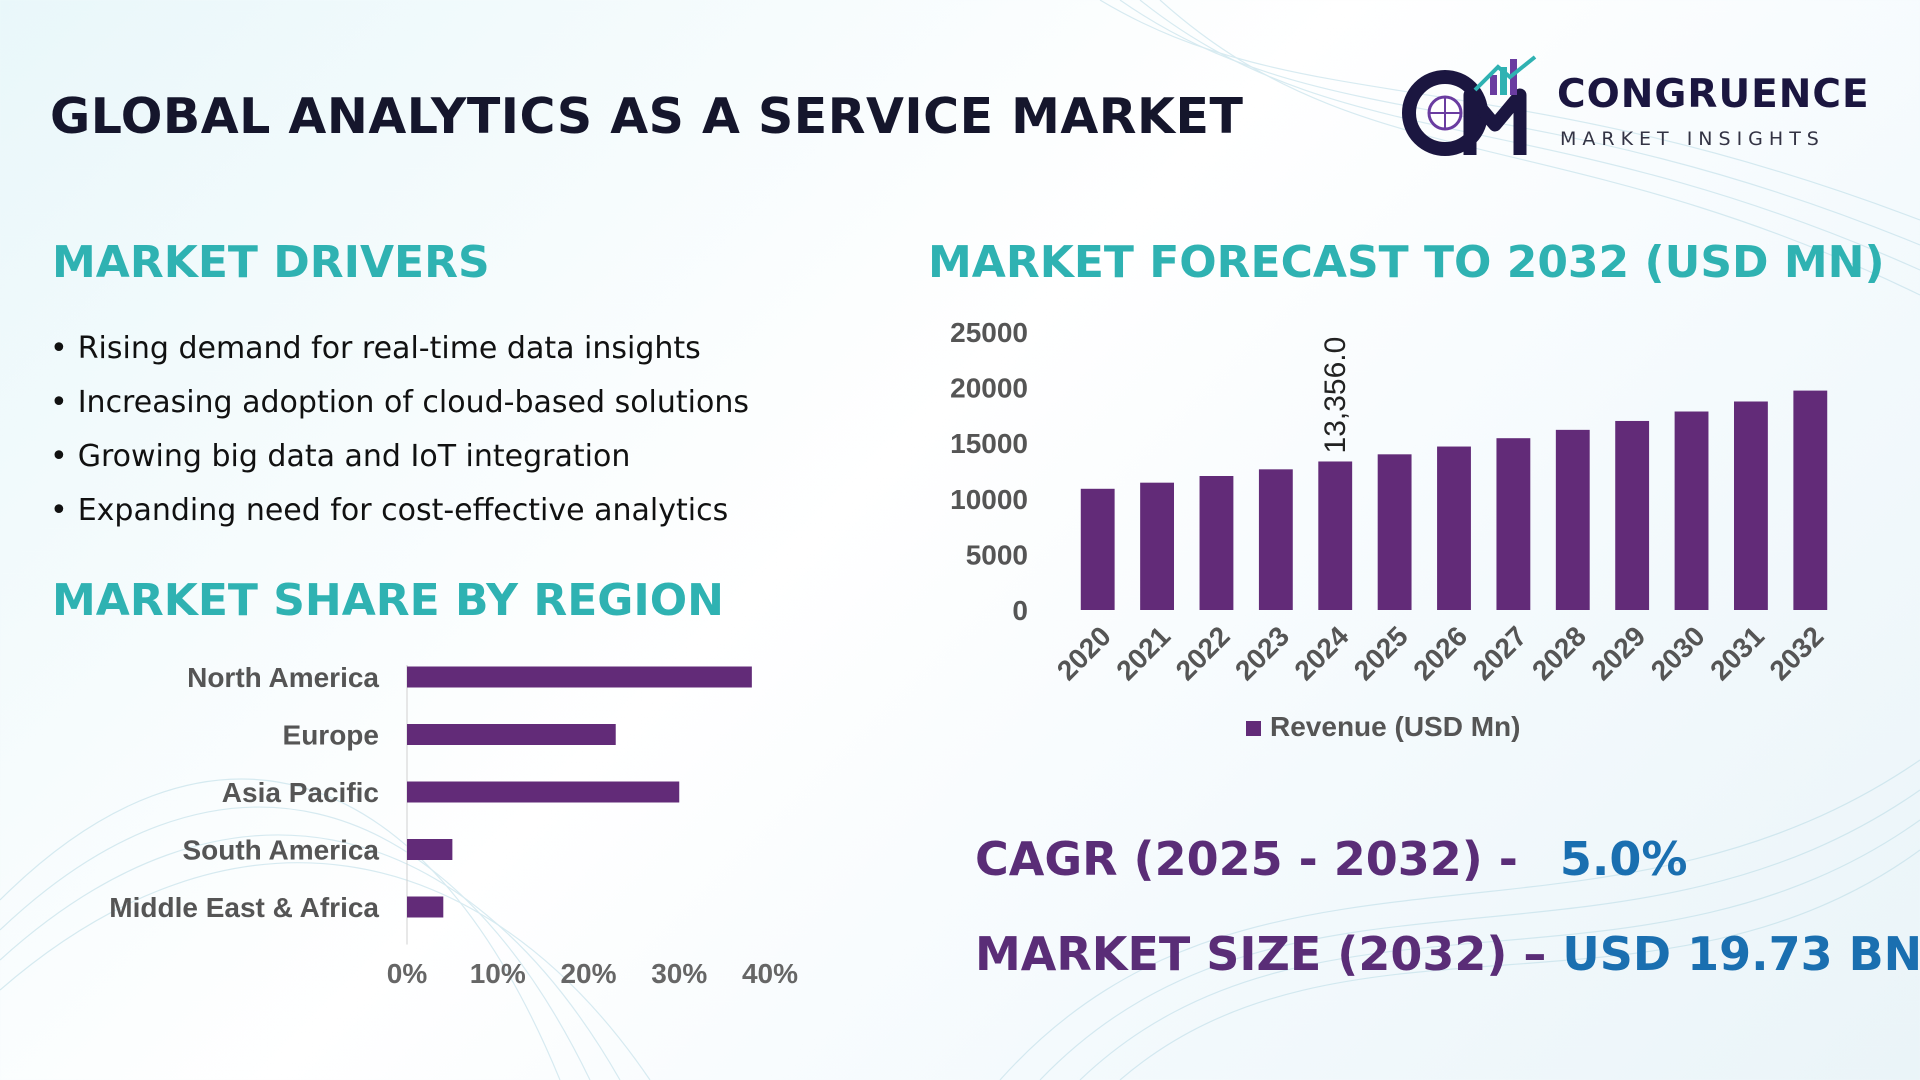  Describe the element at coordinates (280, 850) in the screenshot. I see `region-category-label: South America` at that location.